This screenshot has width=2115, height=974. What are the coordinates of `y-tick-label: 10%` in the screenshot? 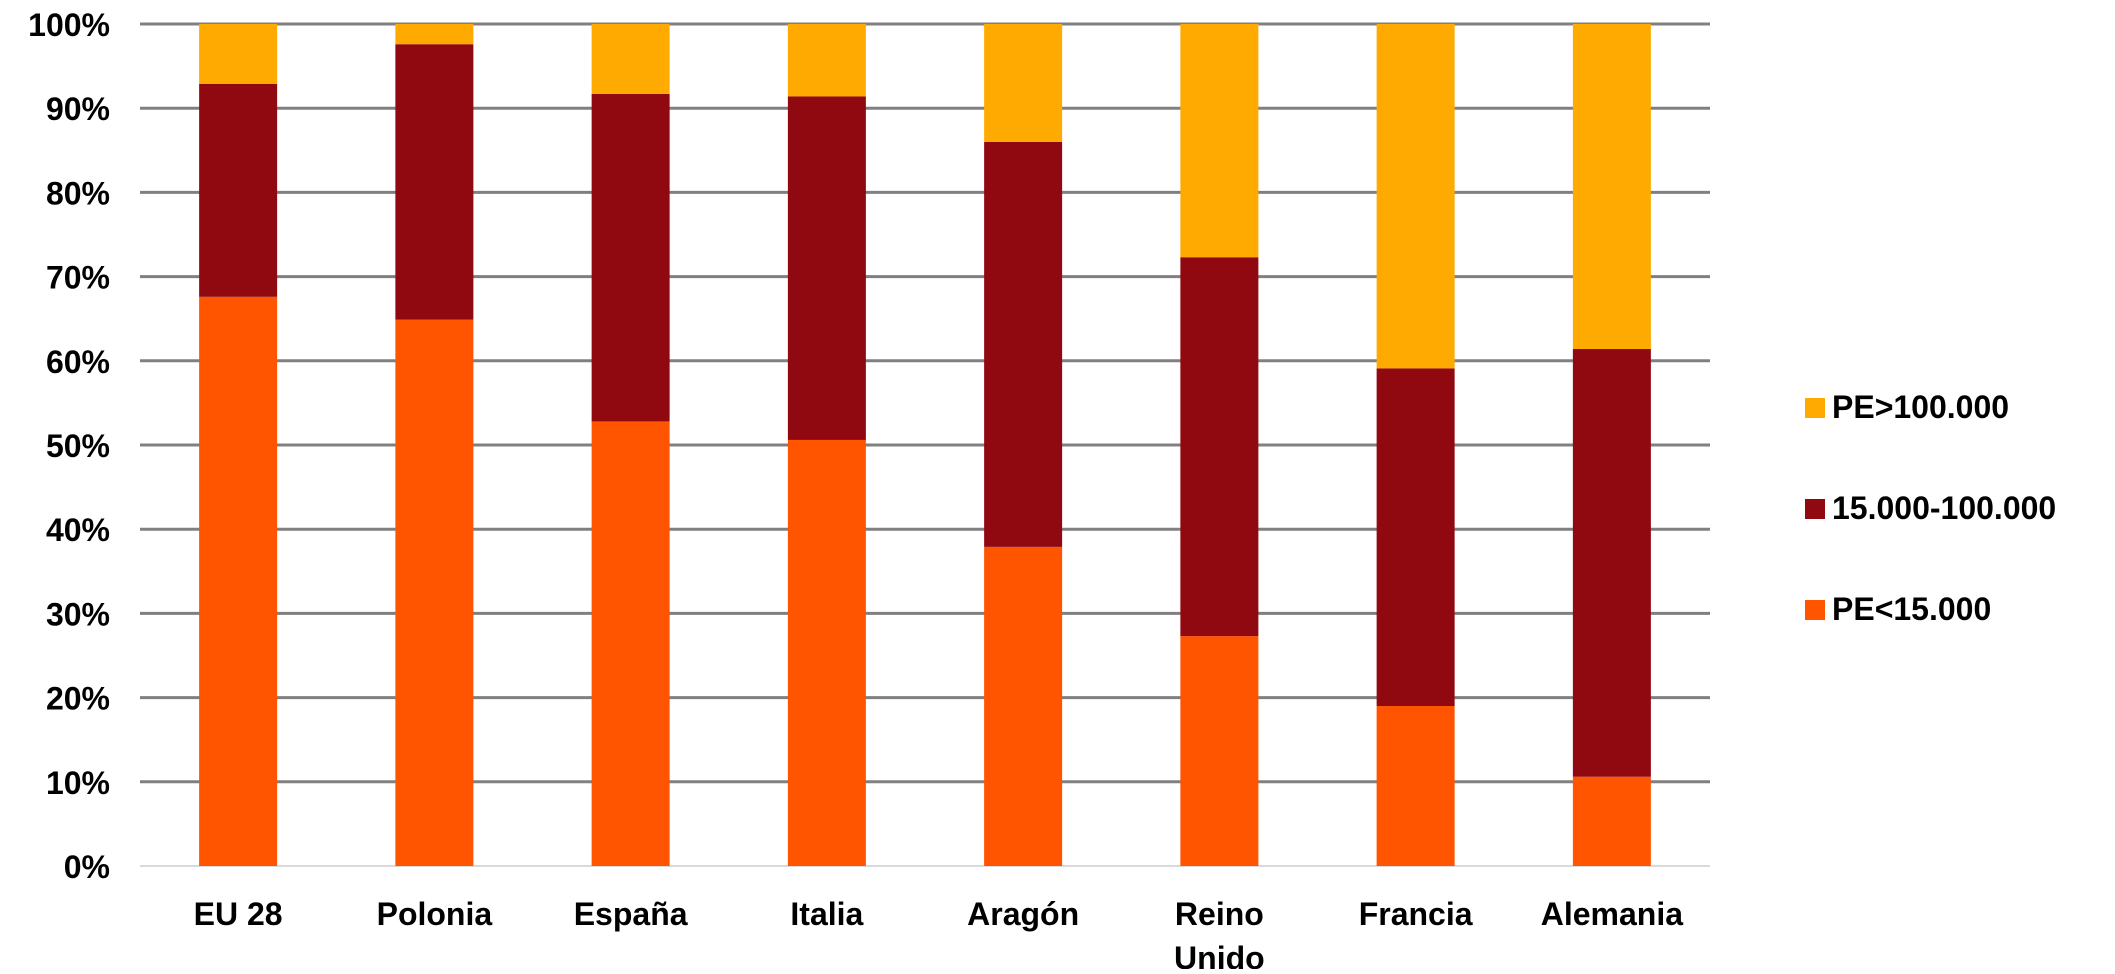 It's located at (78, 783).